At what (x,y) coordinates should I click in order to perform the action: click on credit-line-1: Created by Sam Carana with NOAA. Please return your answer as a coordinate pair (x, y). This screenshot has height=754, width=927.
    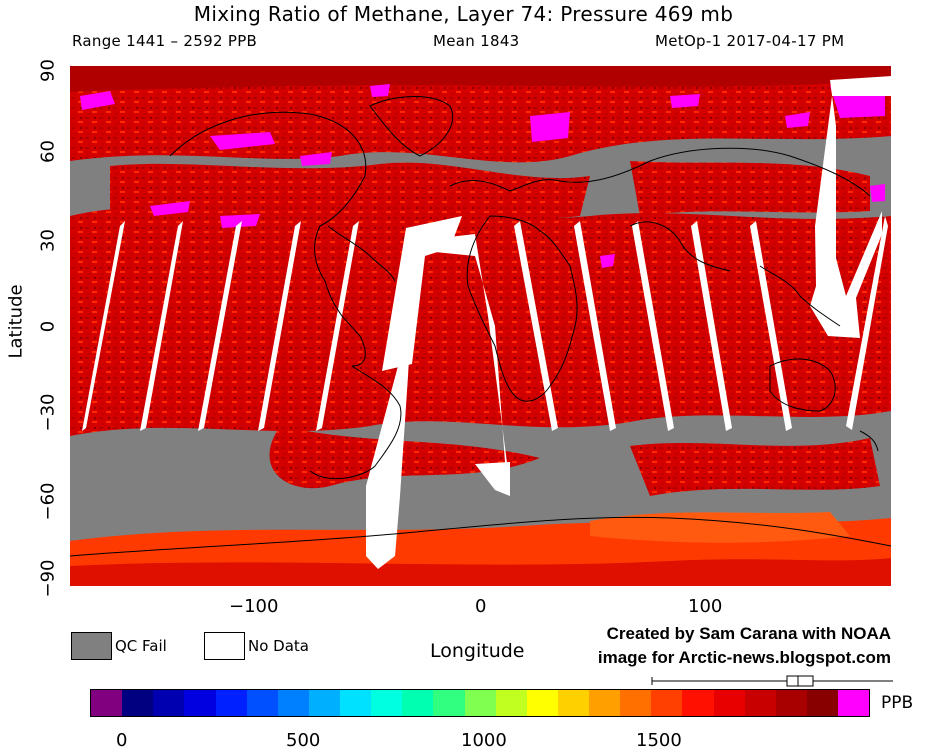
    Looking at the image, I should click on (748, 633).